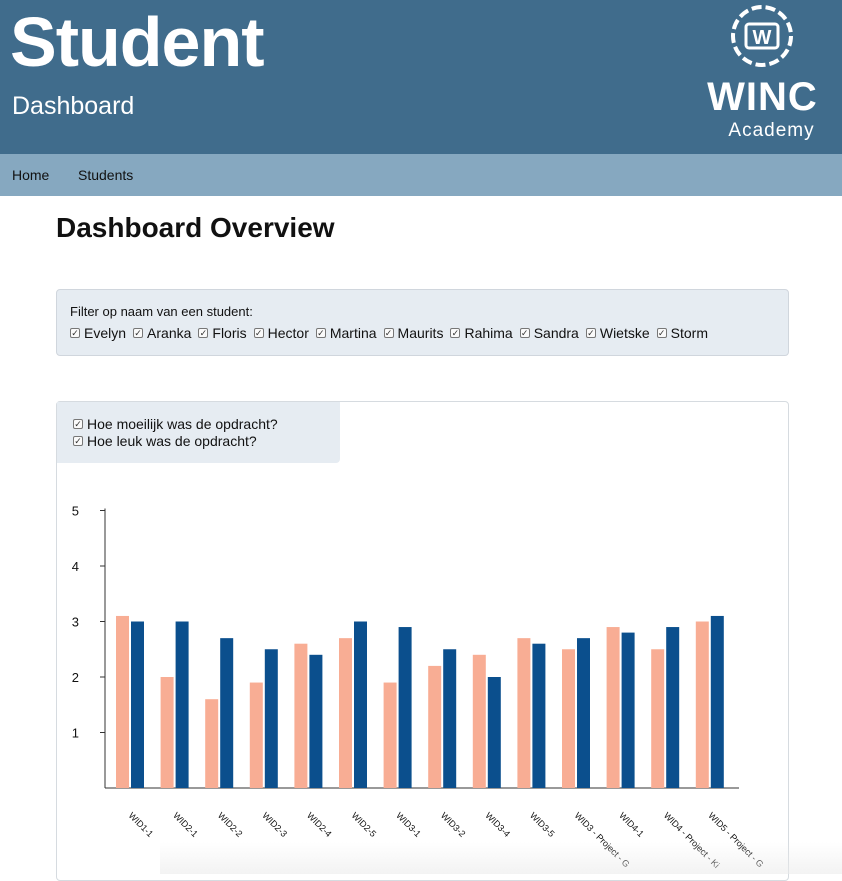 The height and width of the screenshot is (881, 842). What do you see at coordinates (75, 566) in the screenshot?
I see `y-tick-label: 4` at bounding box center [75, 566].